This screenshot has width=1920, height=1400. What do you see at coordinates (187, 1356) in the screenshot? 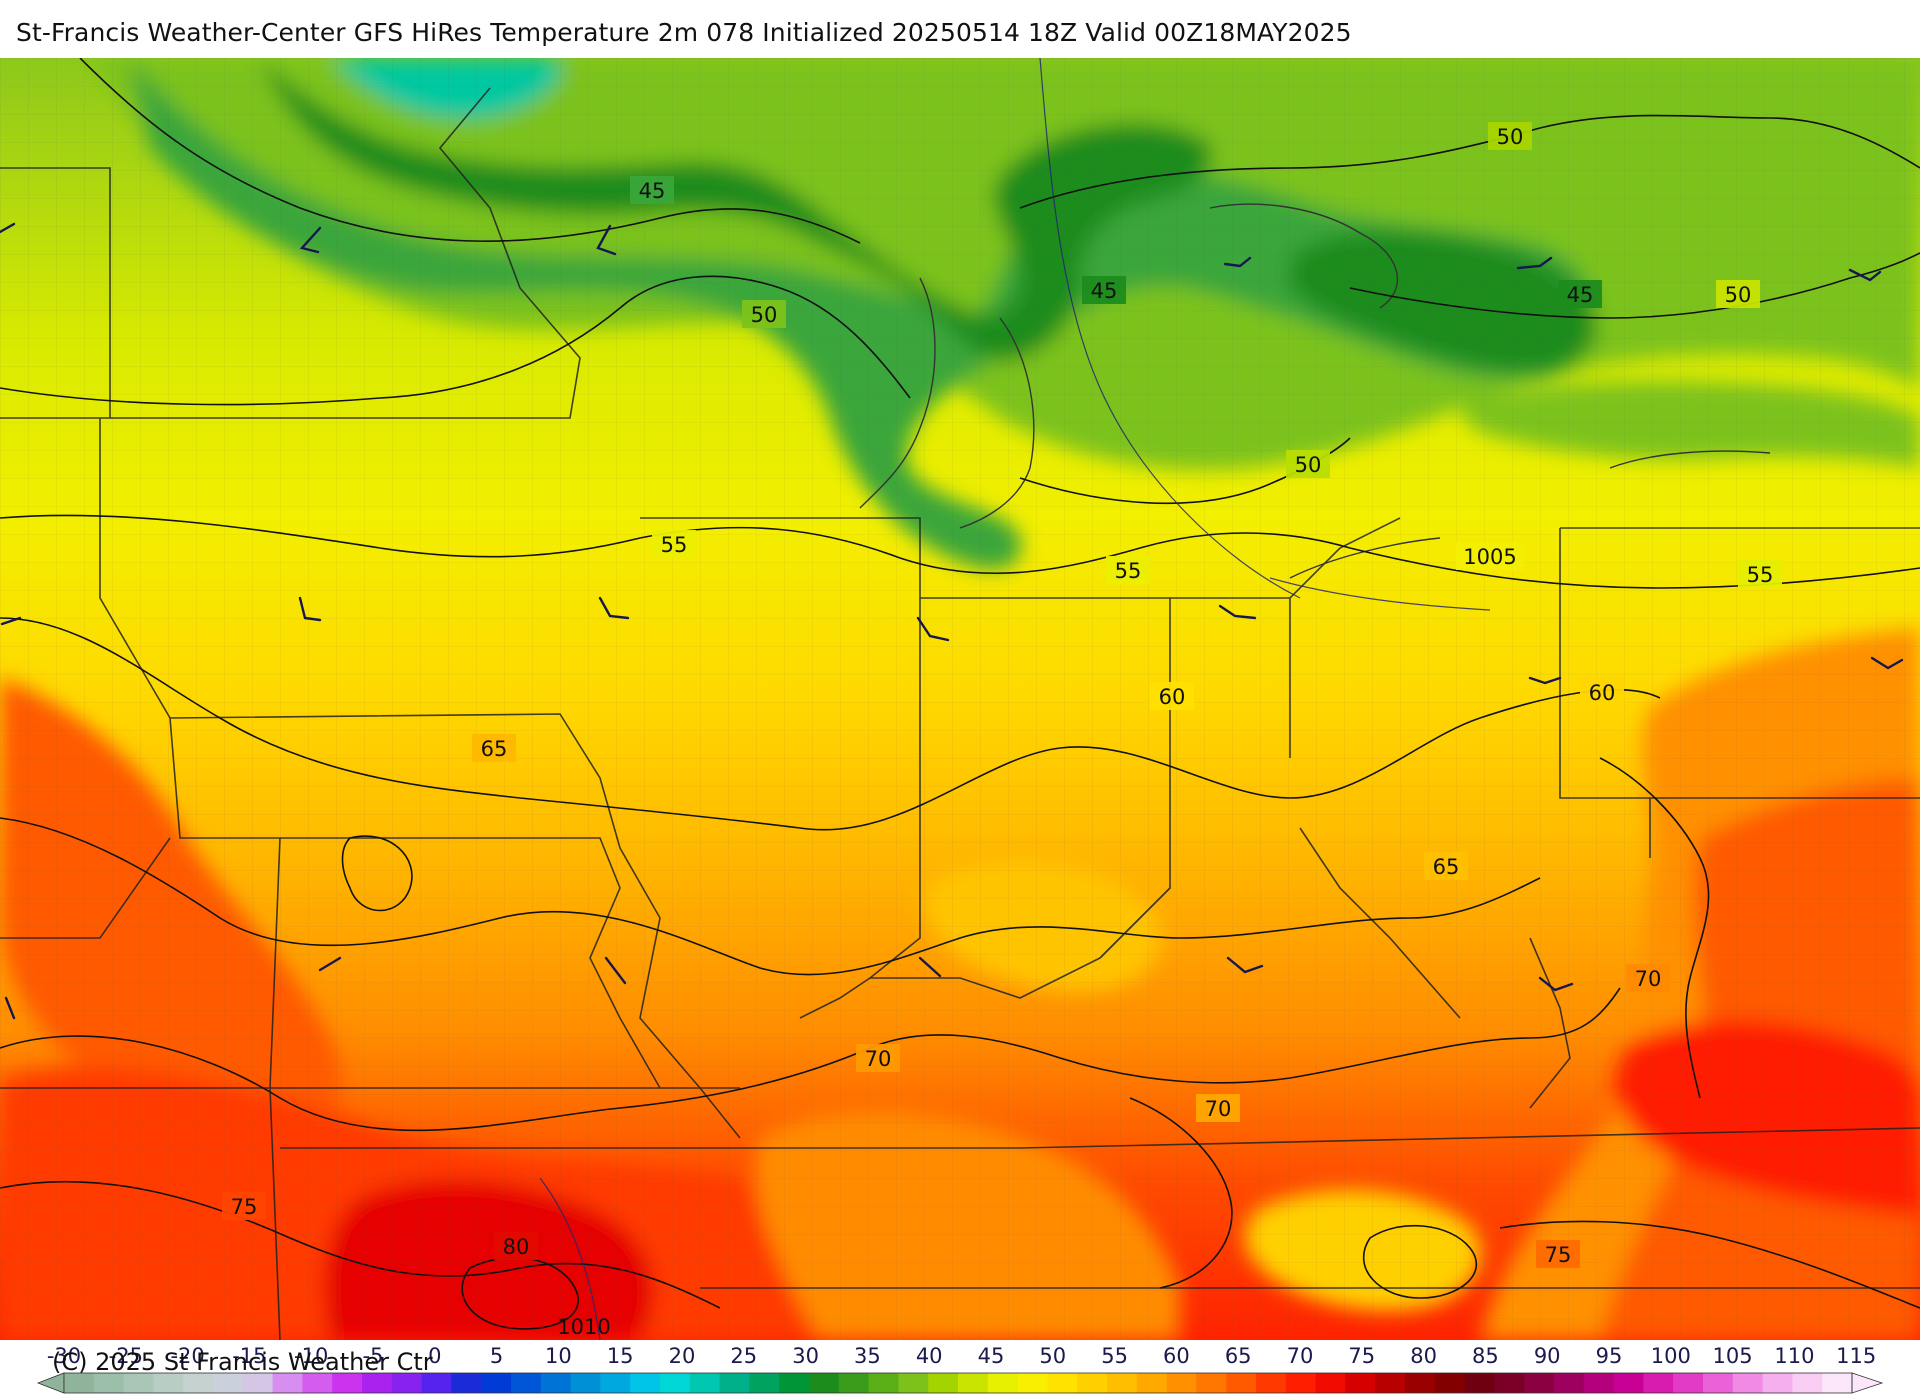
I see `colorbar-label: -20` at bounding box center [187, 1356].